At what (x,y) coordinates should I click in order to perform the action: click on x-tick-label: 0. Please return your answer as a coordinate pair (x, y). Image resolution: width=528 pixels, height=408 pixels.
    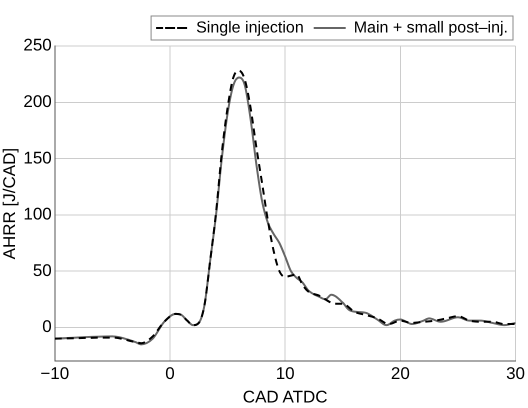
    Looking at the image, I should click on (170, 374).